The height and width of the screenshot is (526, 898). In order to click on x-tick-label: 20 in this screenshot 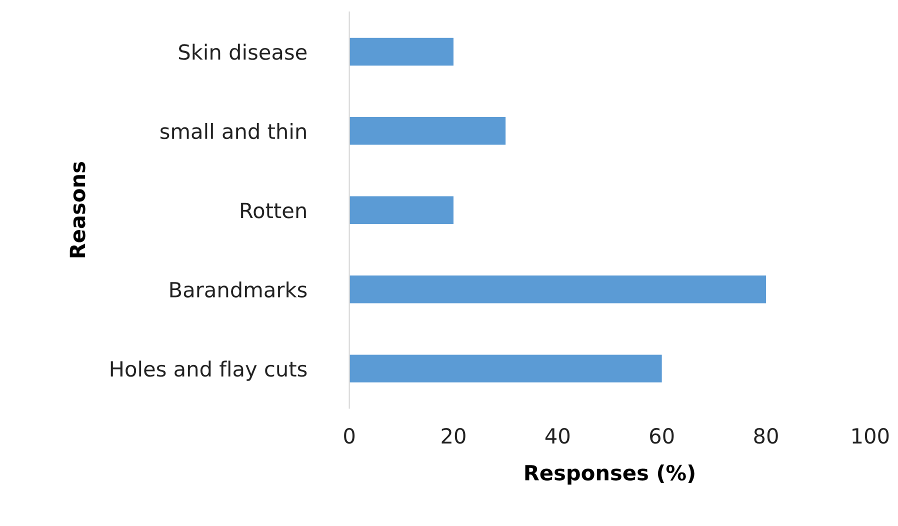, I will do `click(454, 436)`.